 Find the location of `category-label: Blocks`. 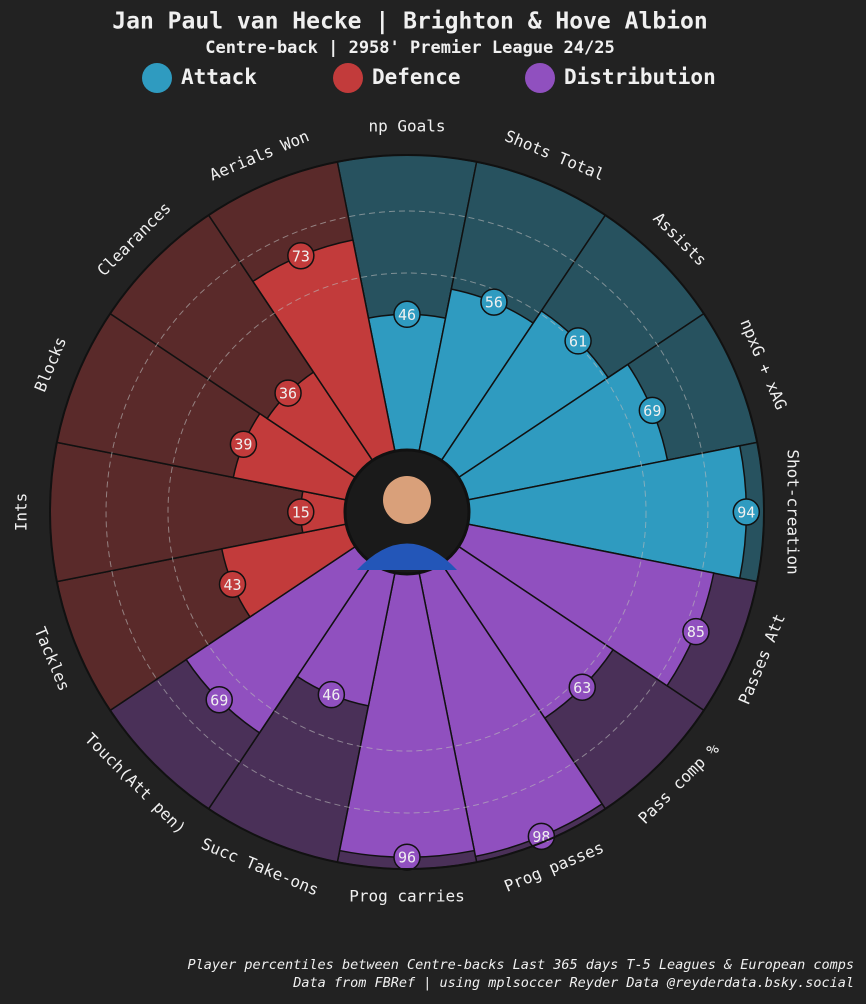

category-label: Blocks is located at coordinates (51, 364).